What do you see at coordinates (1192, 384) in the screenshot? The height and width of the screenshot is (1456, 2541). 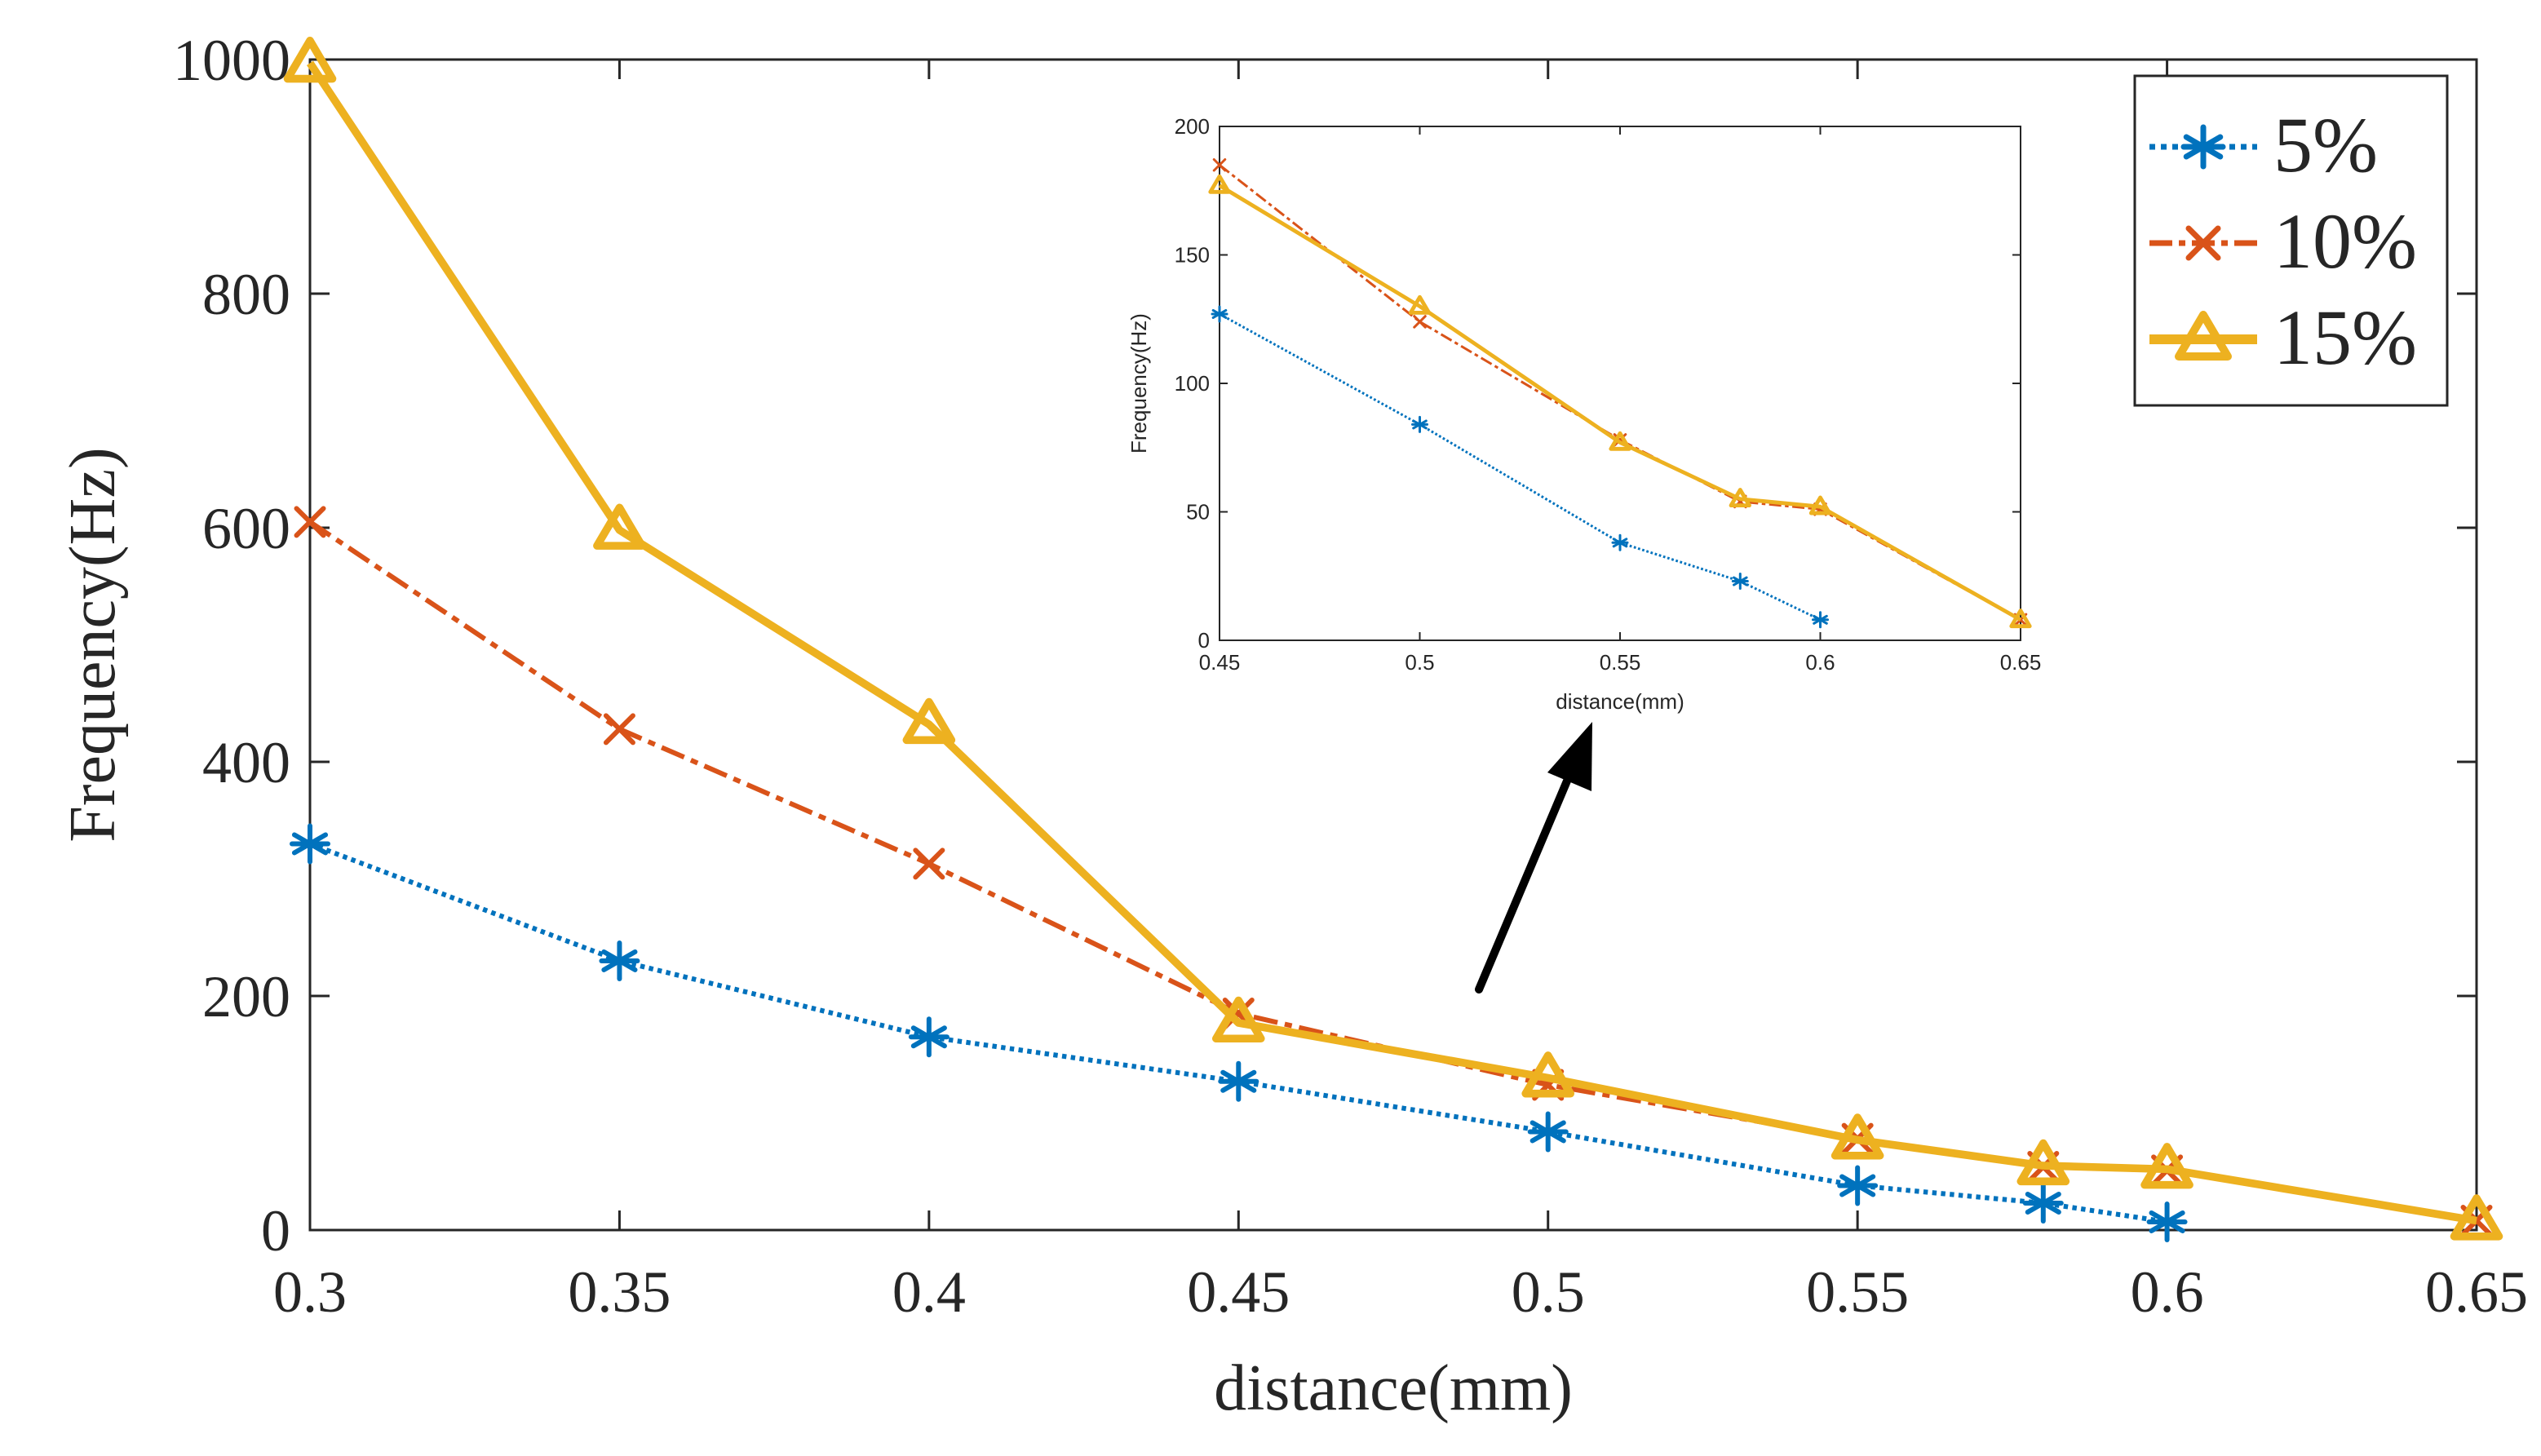 I see `y-tick-label: 100` at bounding box center [1192, 384].